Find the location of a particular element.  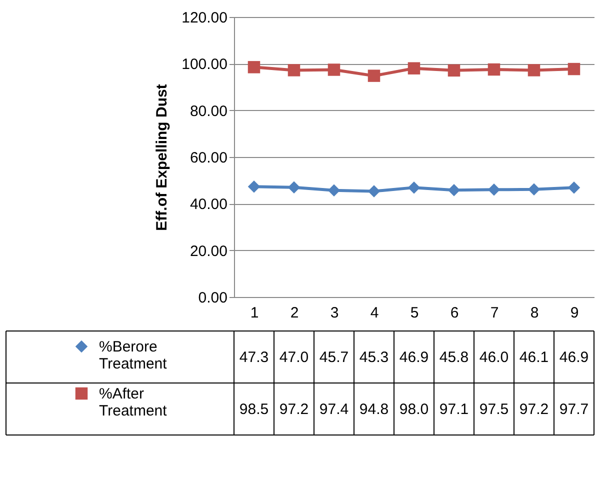

y-tick-label: 60.00 is located at coordinates (209, 158).